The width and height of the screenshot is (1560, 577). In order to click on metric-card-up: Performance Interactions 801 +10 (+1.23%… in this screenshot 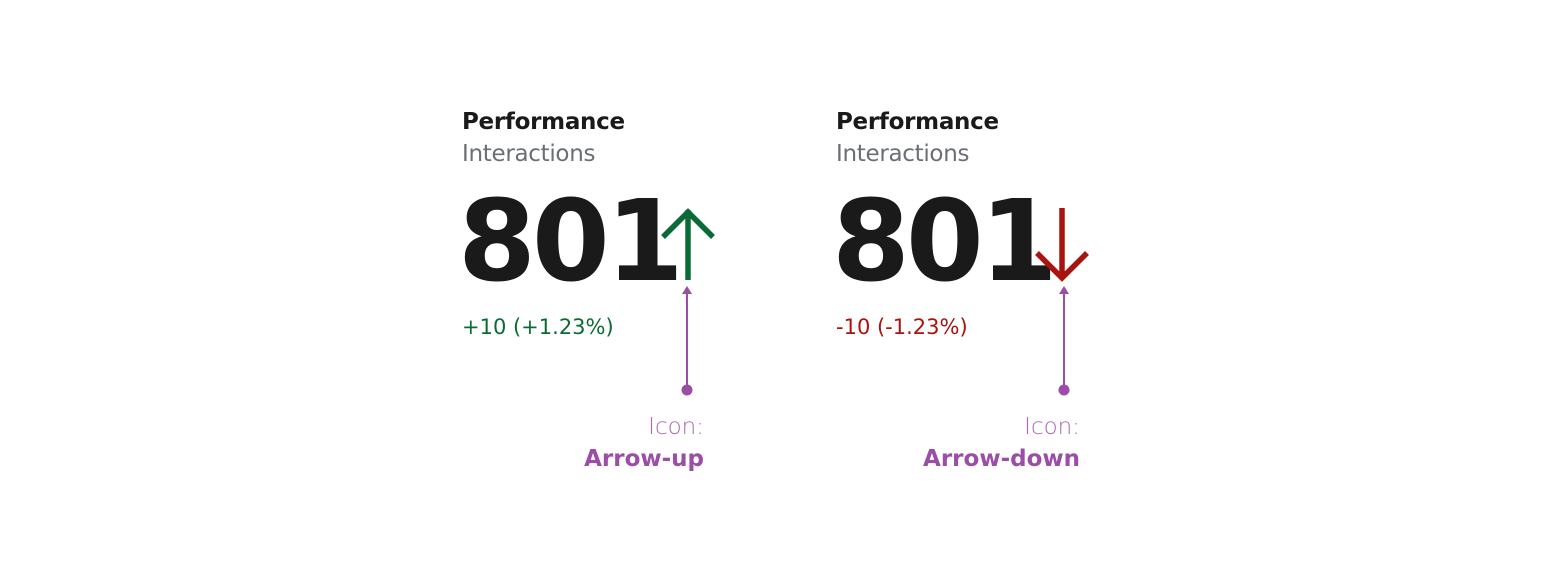, I will do `click(610, 222)`.